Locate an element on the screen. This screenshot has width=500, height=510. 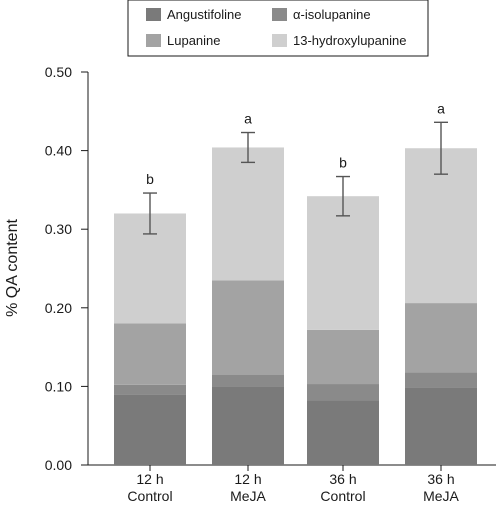
y-tick-label: 0.50 is located at coordinates (58, 72).